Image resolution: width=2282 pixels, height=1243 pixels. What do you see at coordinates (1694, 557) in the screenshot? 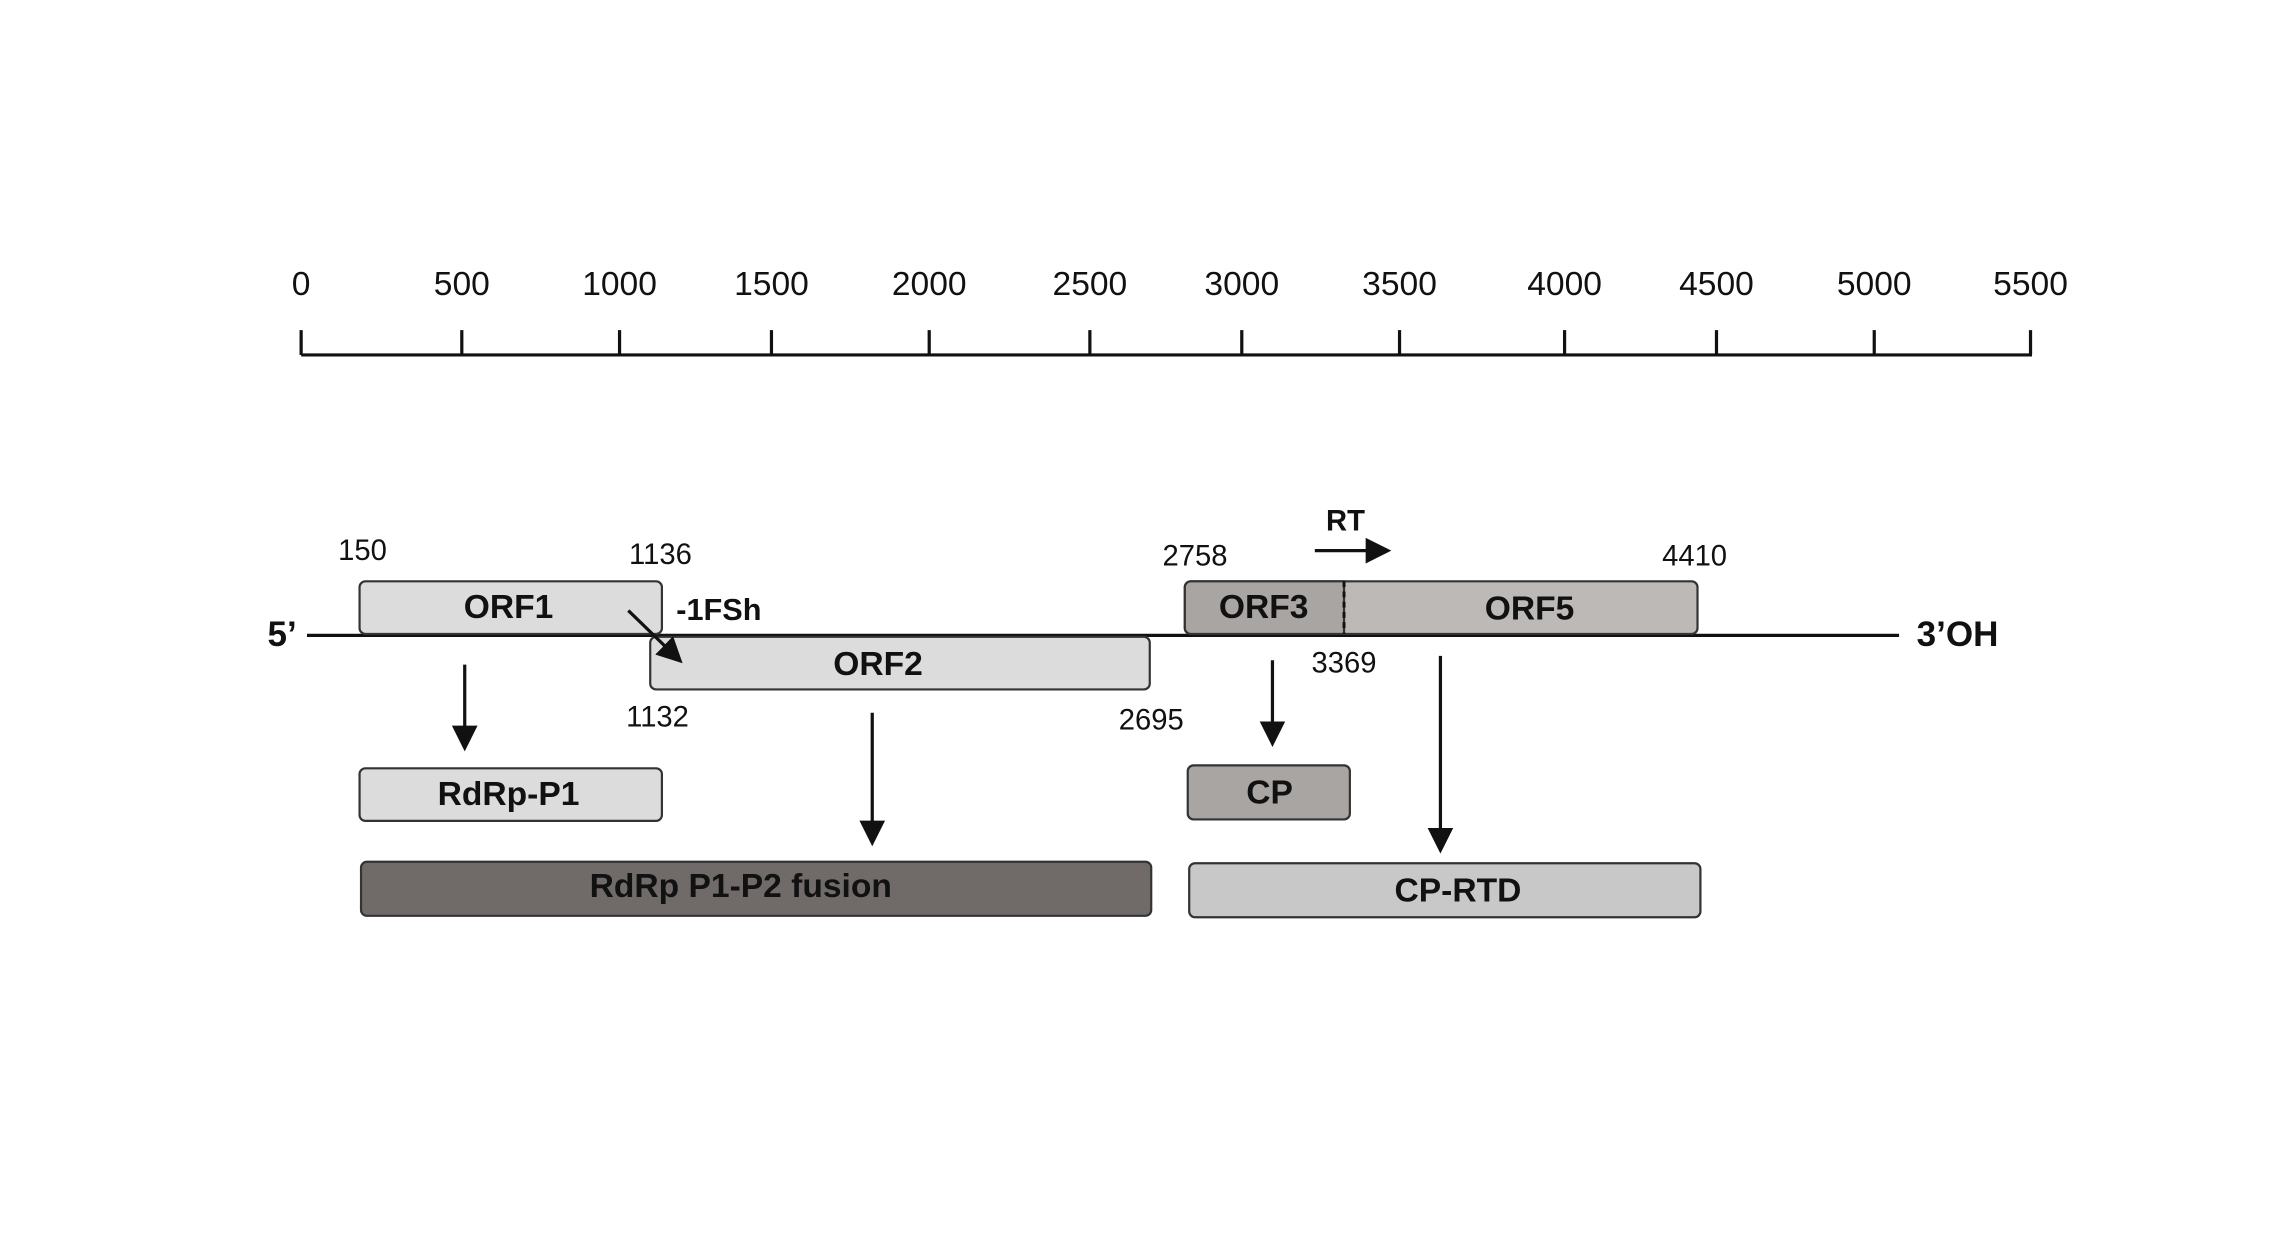
I see `orf5-end: 4410` at bounding box center [1694, 557].